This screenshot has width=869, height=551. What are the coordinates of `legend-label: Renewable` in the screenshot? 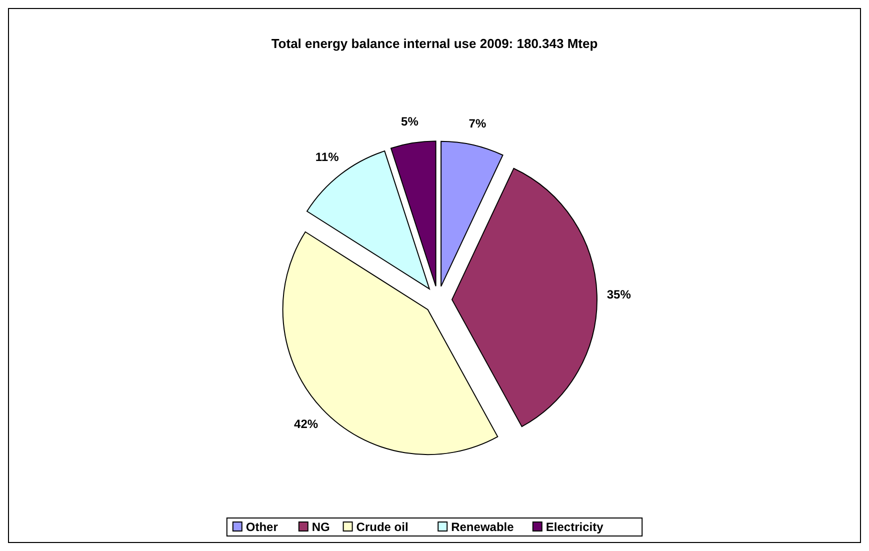 It's located at (482, 527).